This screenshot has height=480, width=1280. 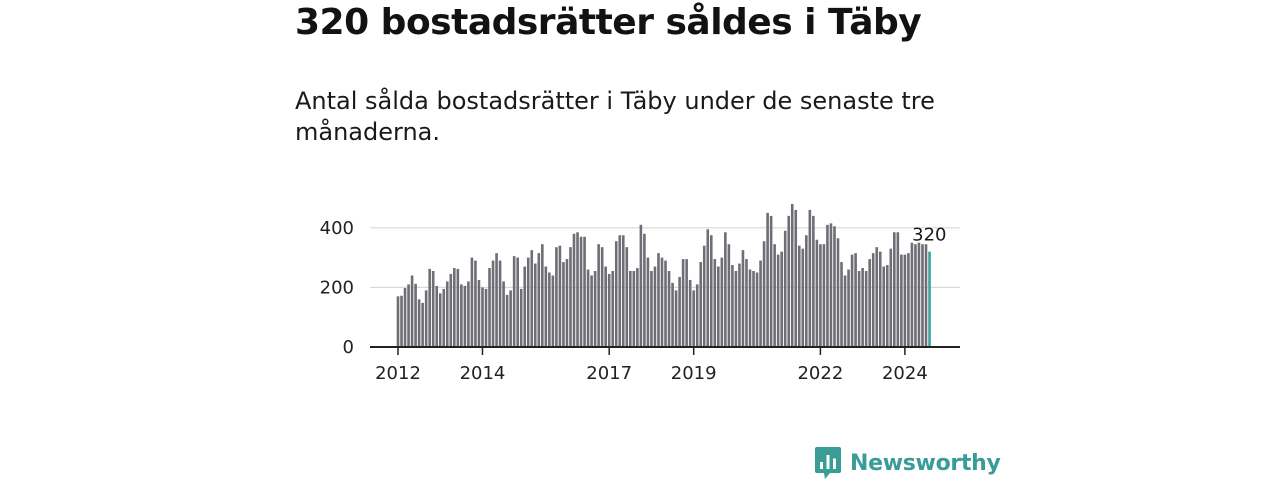 What do you see at coordinates (608, 22) in the screenshot?
I see `page-title: 320 bostadsrätter såldes i Täby` at bounding box center [608, 22].